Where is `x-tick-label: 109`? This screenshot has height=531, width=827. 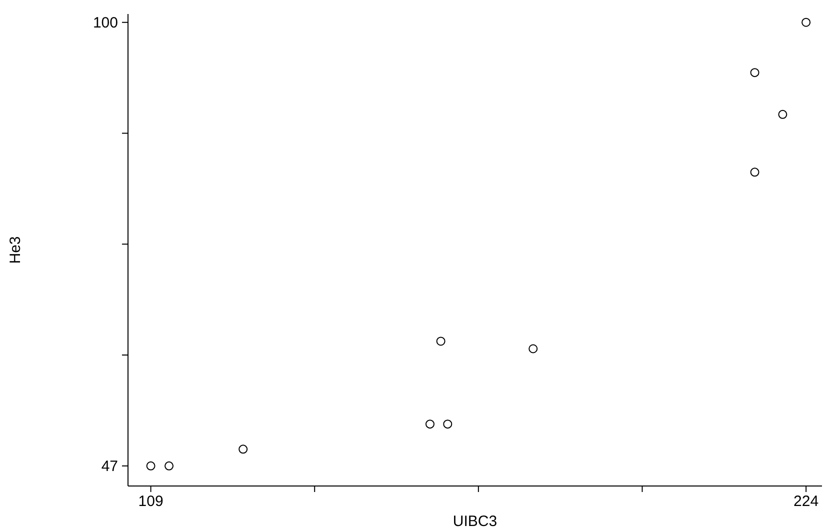
x-tick-label: 109 is located at coordinates (151, 501).